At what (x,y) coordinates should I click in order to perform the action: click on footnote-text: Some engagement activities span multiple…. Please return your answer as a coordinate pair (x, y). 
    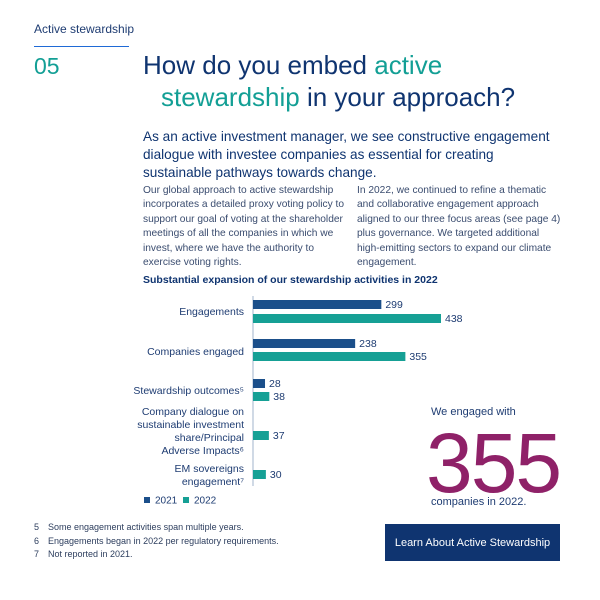
    Looking at the image, I should click on (146, 527).